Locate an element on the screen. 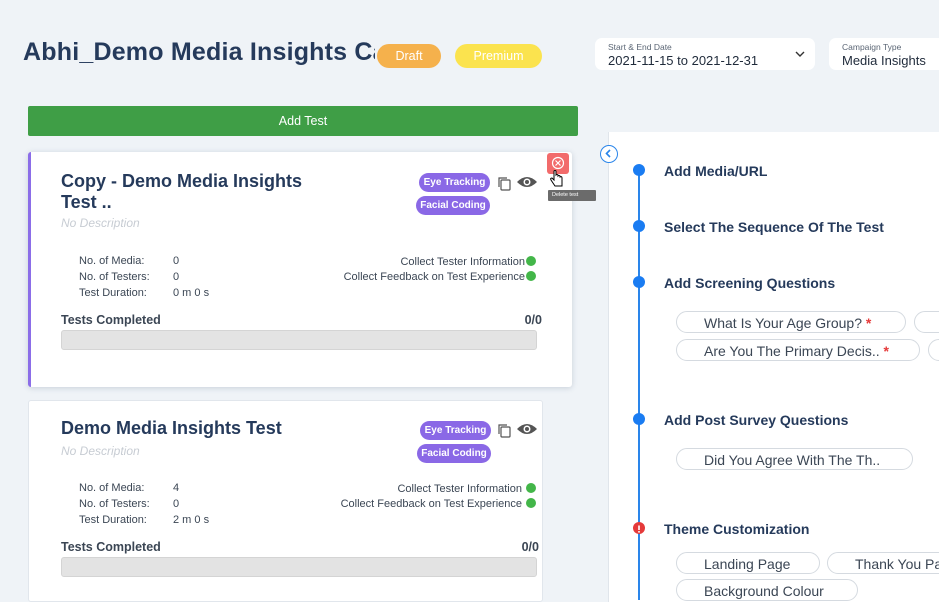 The width and height of the screenshot is (939, 602). collapse-panel-button is located at coordinates (609, 154).